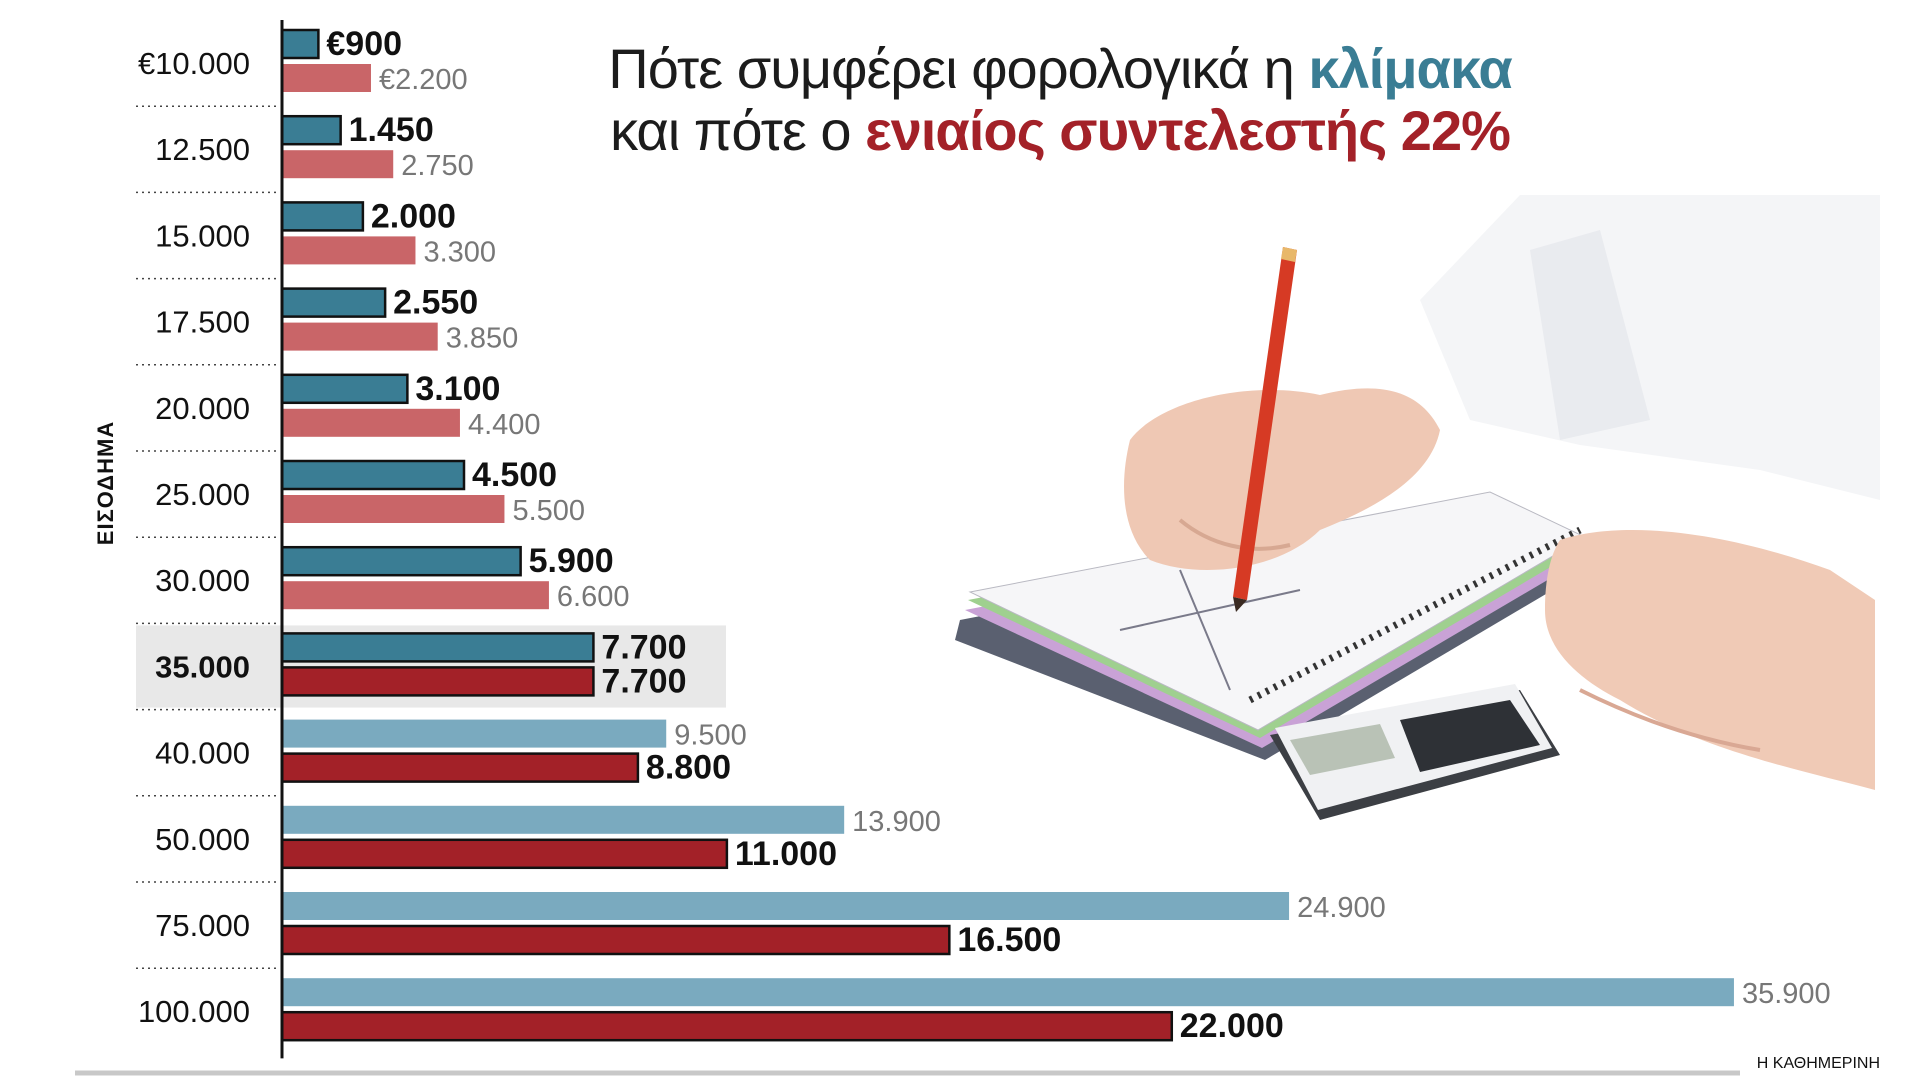 The width and height of the screenshot is (1920, 1080). What do you see at coordinates (1275, 625) in the screenshot?
I see `notebook-icon` at bounding box center [1275, 625].